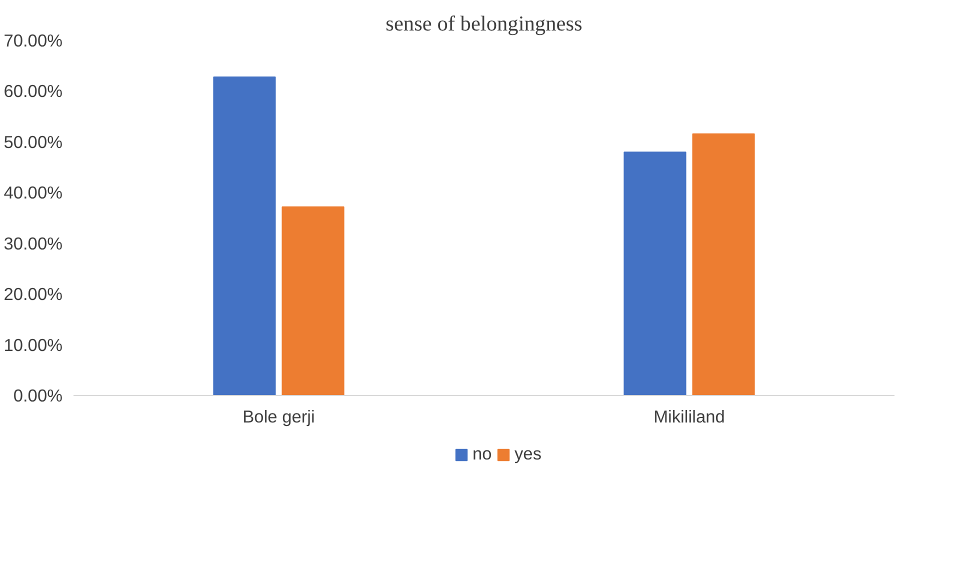 This screenshot has width=962, height=565. What do you see at coordinates (689, 416) in the screenshot?
I see `x-tick-label: Mikililand` at bounding box center [689, 416].